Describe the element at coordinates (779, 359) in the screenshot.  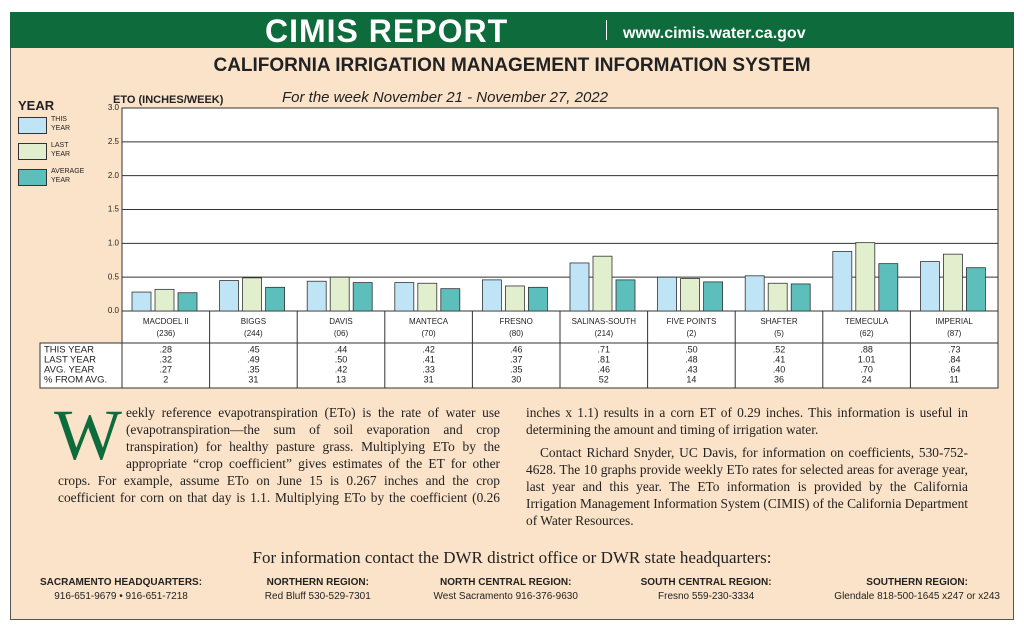
I see `value-label: .41` at that location.